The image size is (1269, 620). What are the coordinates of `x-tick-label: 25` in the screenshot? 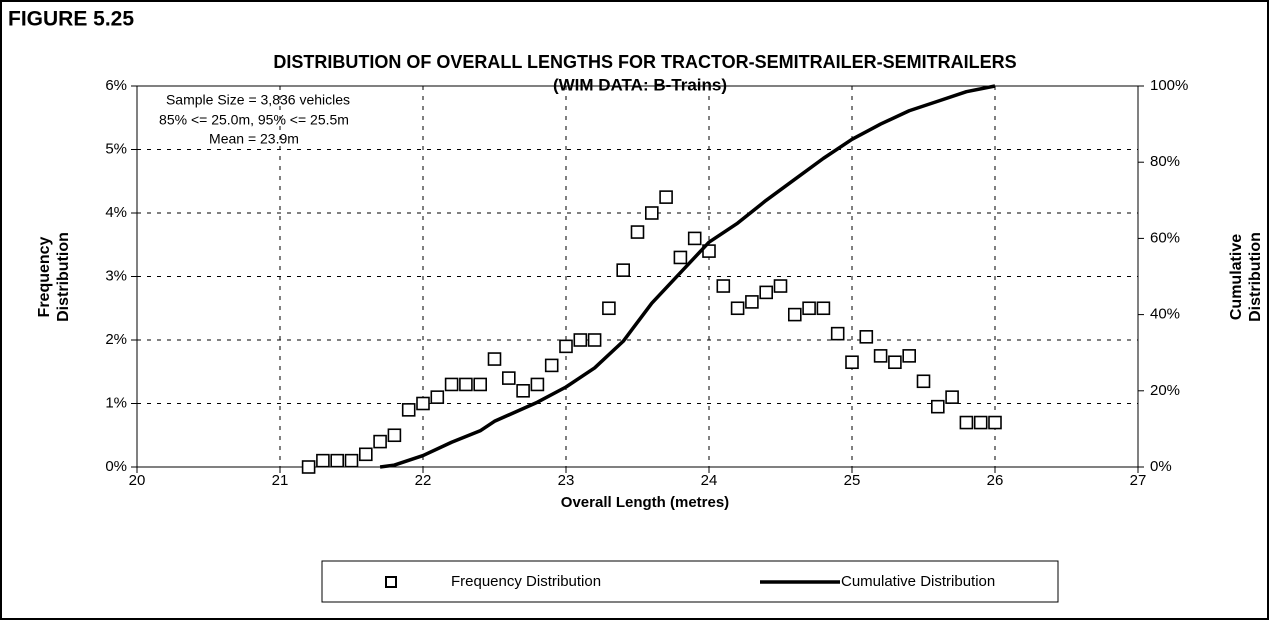 It's located at (852, 480).